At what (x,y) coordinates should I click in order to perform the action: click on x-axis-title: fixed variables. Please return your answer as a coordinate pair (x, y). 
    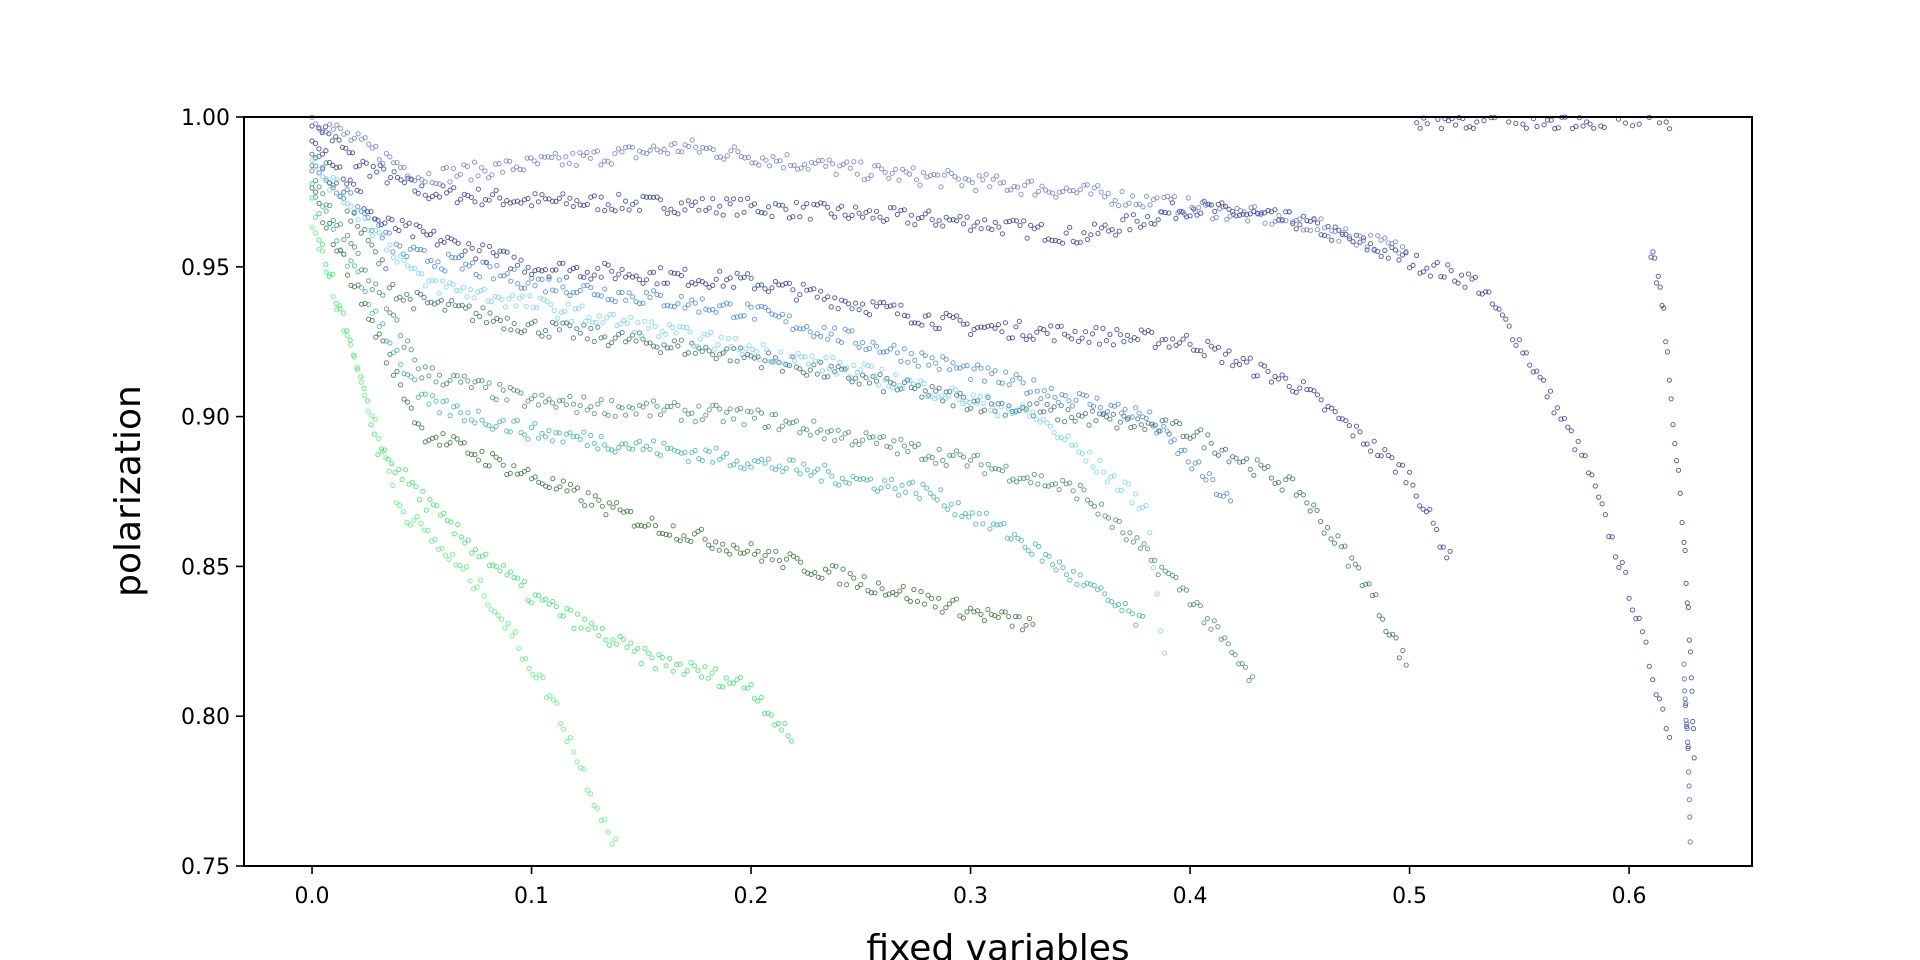
    Looking at the image, I should click on (997, 944).